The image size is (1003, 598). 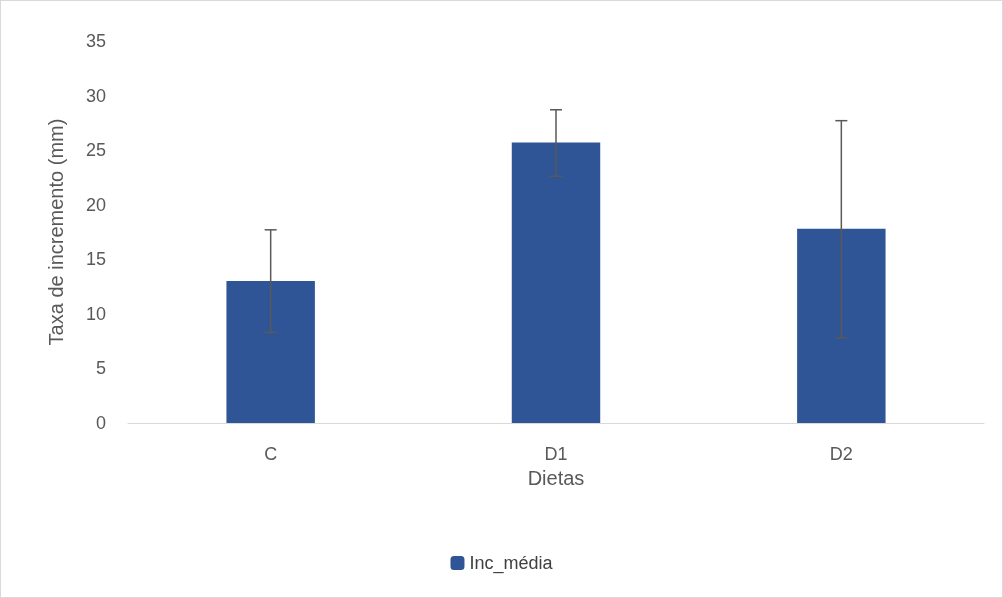 I want to click on y-tick-label: 10, so click(x=95, y=313).